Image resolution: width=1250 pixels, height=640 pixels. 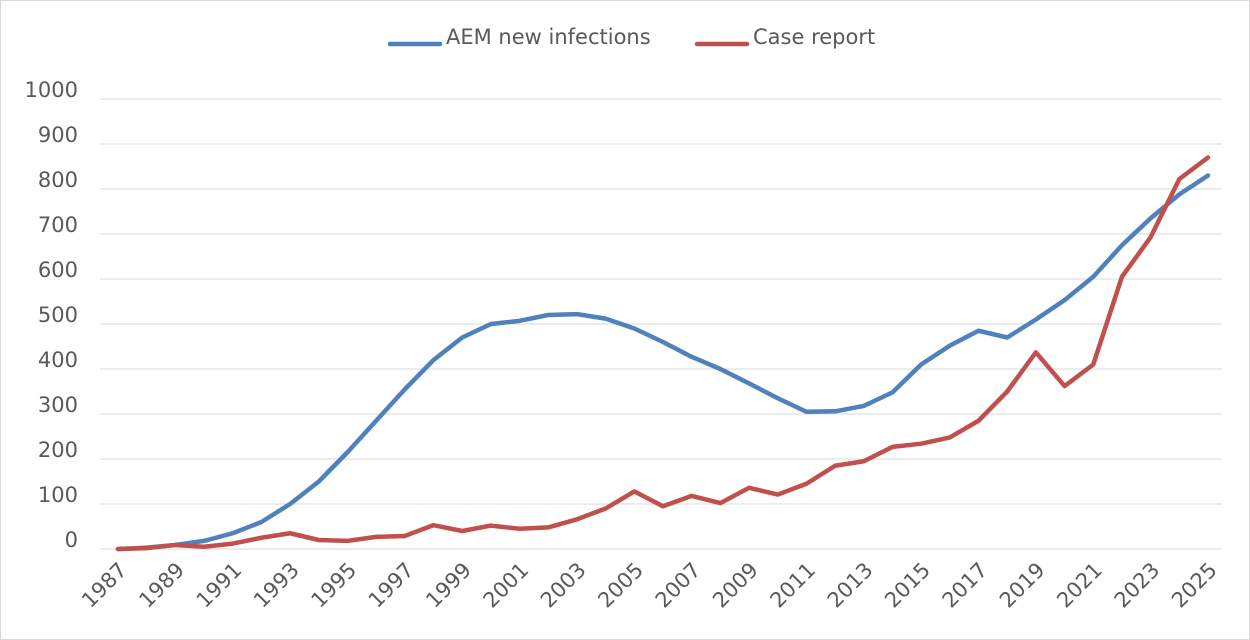 What do you see at coordinates (58, 135) in the screenshot?
I see `y-tick-label: 900` at bounding box center [58, 135].